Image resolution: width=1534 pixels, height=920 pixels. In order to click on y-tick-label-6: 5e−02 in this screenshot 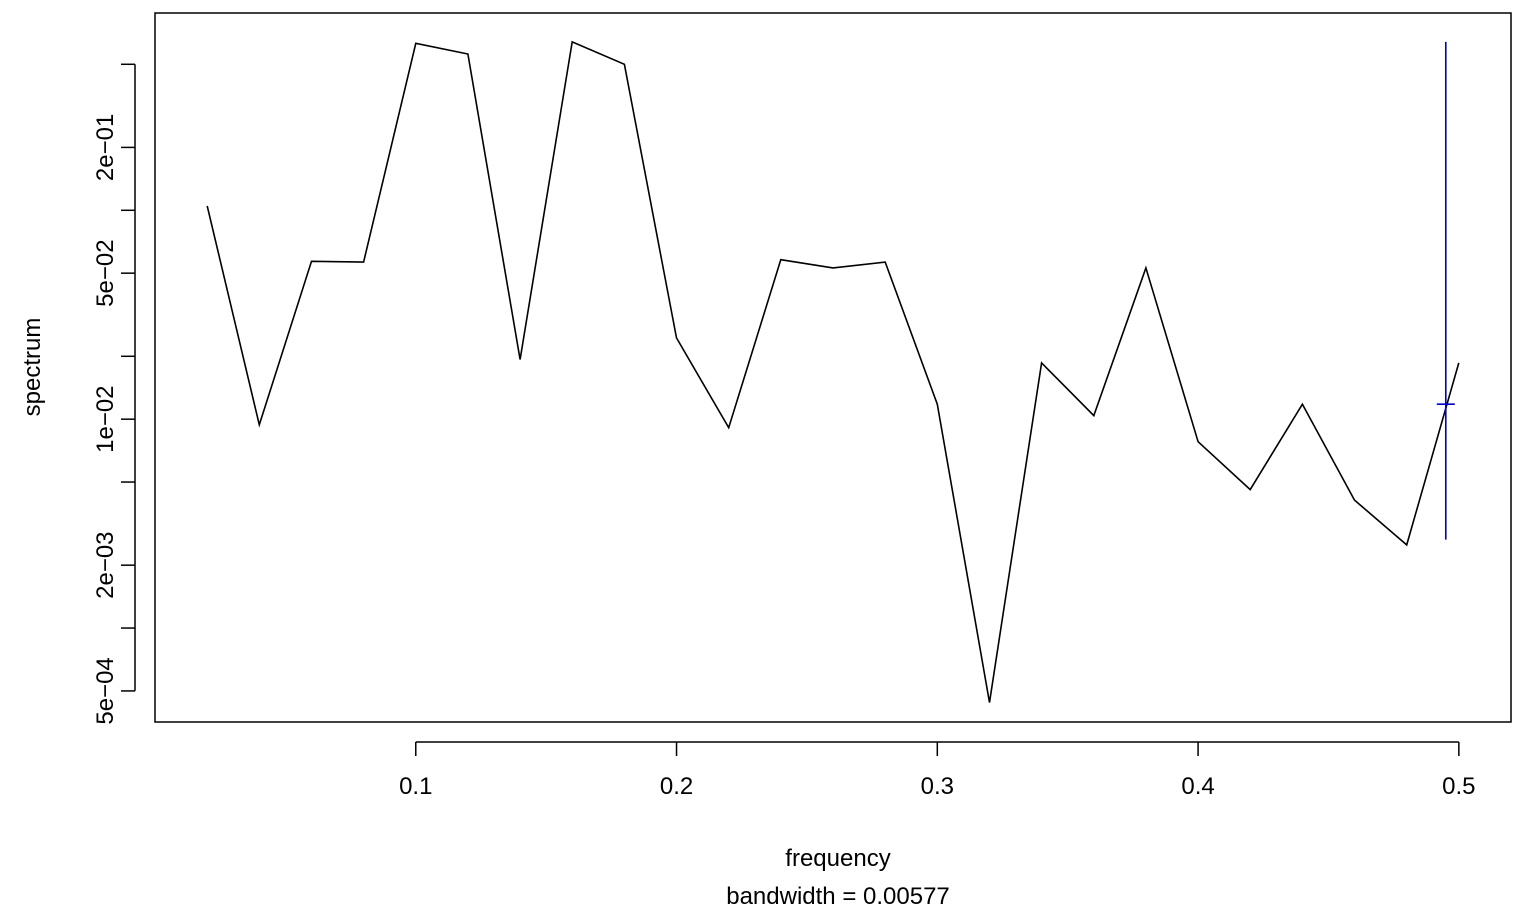, I will do `click(105, 272)`.